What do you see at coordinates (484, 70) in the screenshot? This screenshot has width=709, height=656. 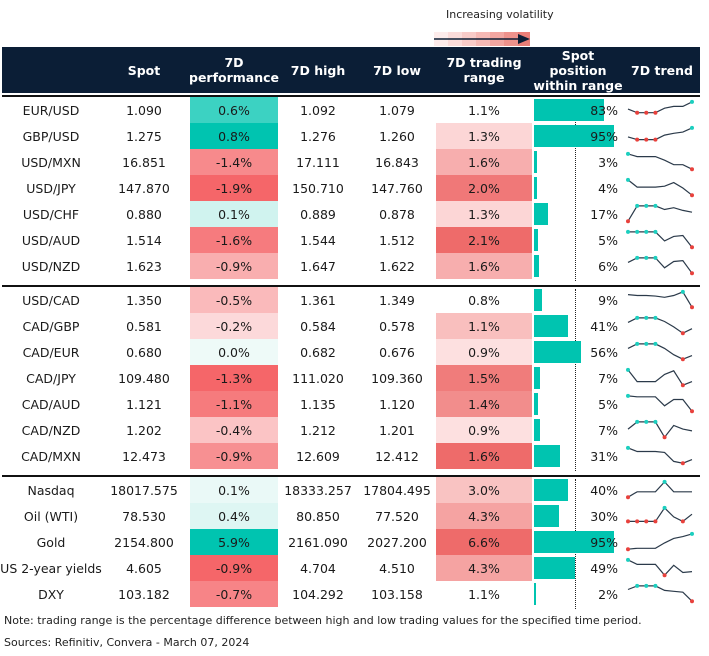 I see `header-7d-trading-range: 7D trading range` at bounding box center [484, 70].